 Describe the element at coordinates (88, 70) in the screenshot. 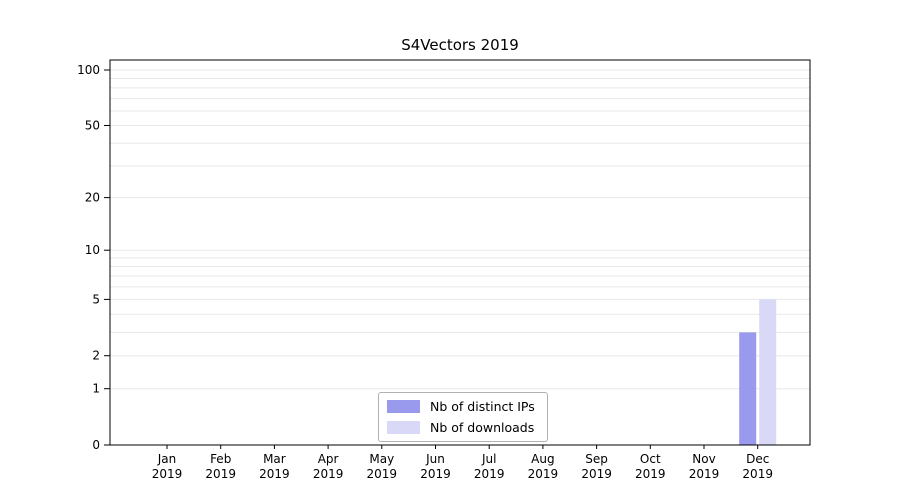

I see `y-tick-label: 100` at that location.